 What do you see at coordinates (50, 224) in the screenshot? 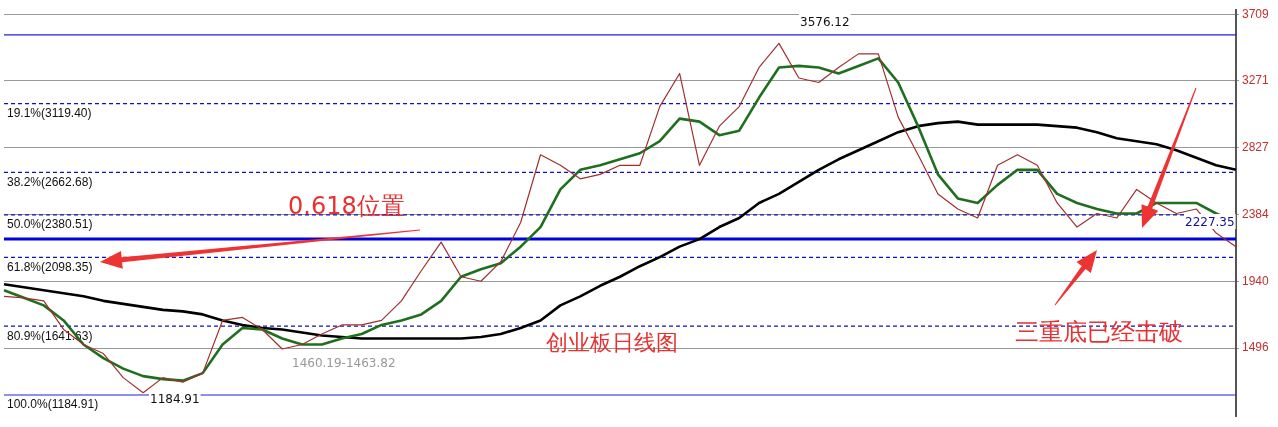
I see `ref-line-label: 50.0%(2380.51)` at bounding box center [50, 224].